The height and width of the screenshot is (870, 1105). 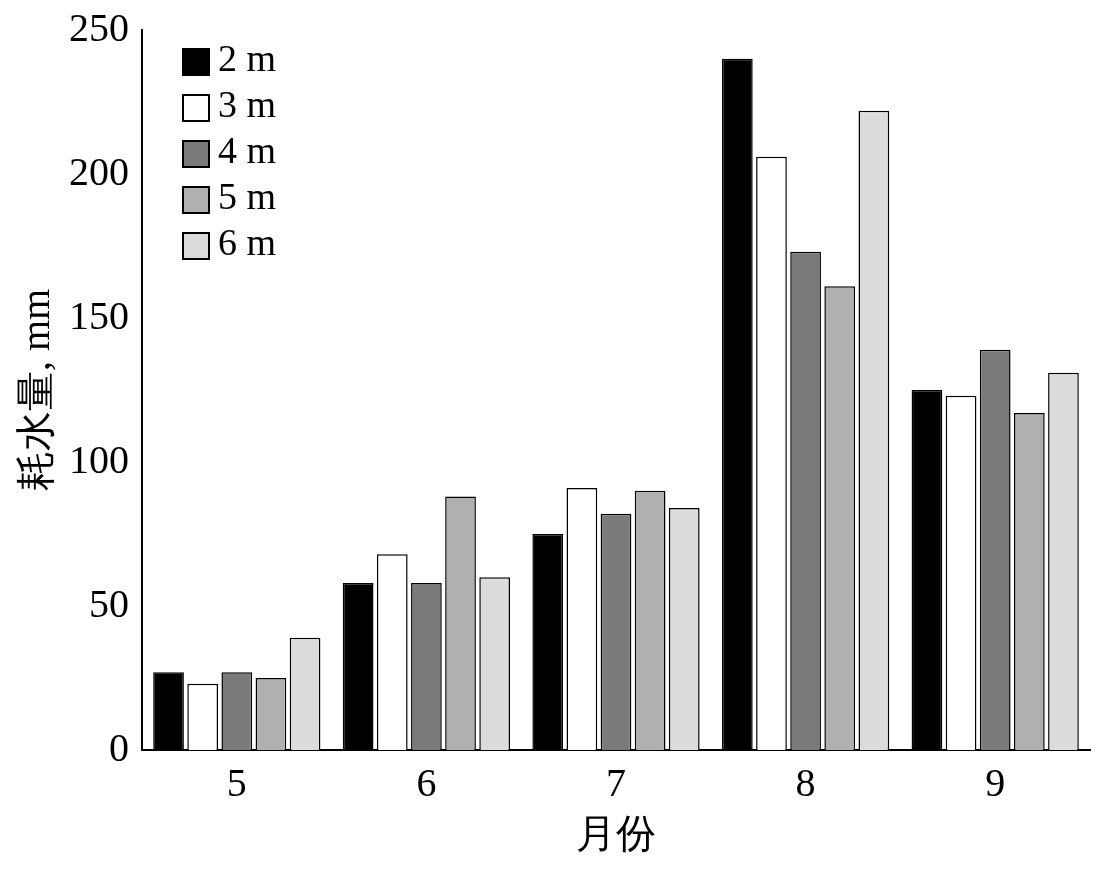 I want to click on legend-label: 3 m, so click(x=247, y=103).